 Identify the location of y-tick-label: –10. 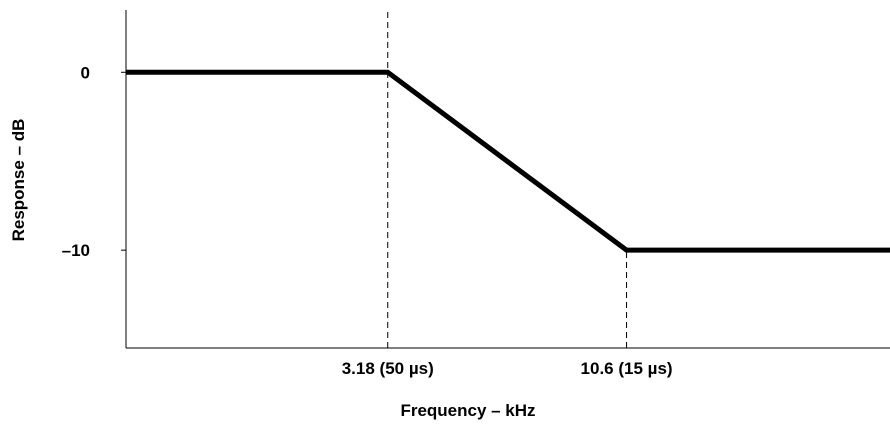
(76, 250).